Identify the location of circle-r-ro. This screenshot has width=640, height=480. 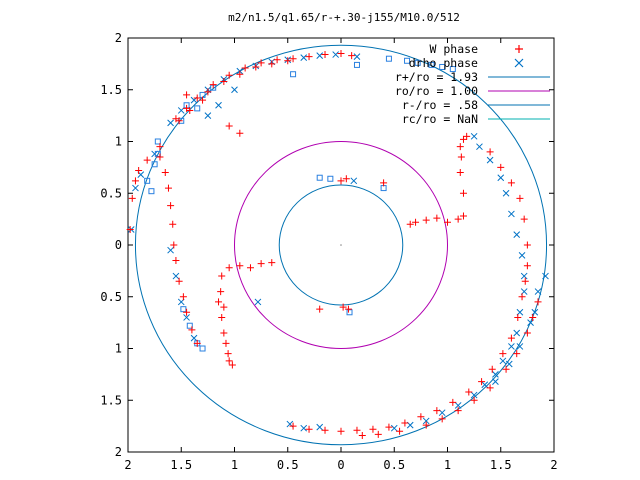
(341, 245).